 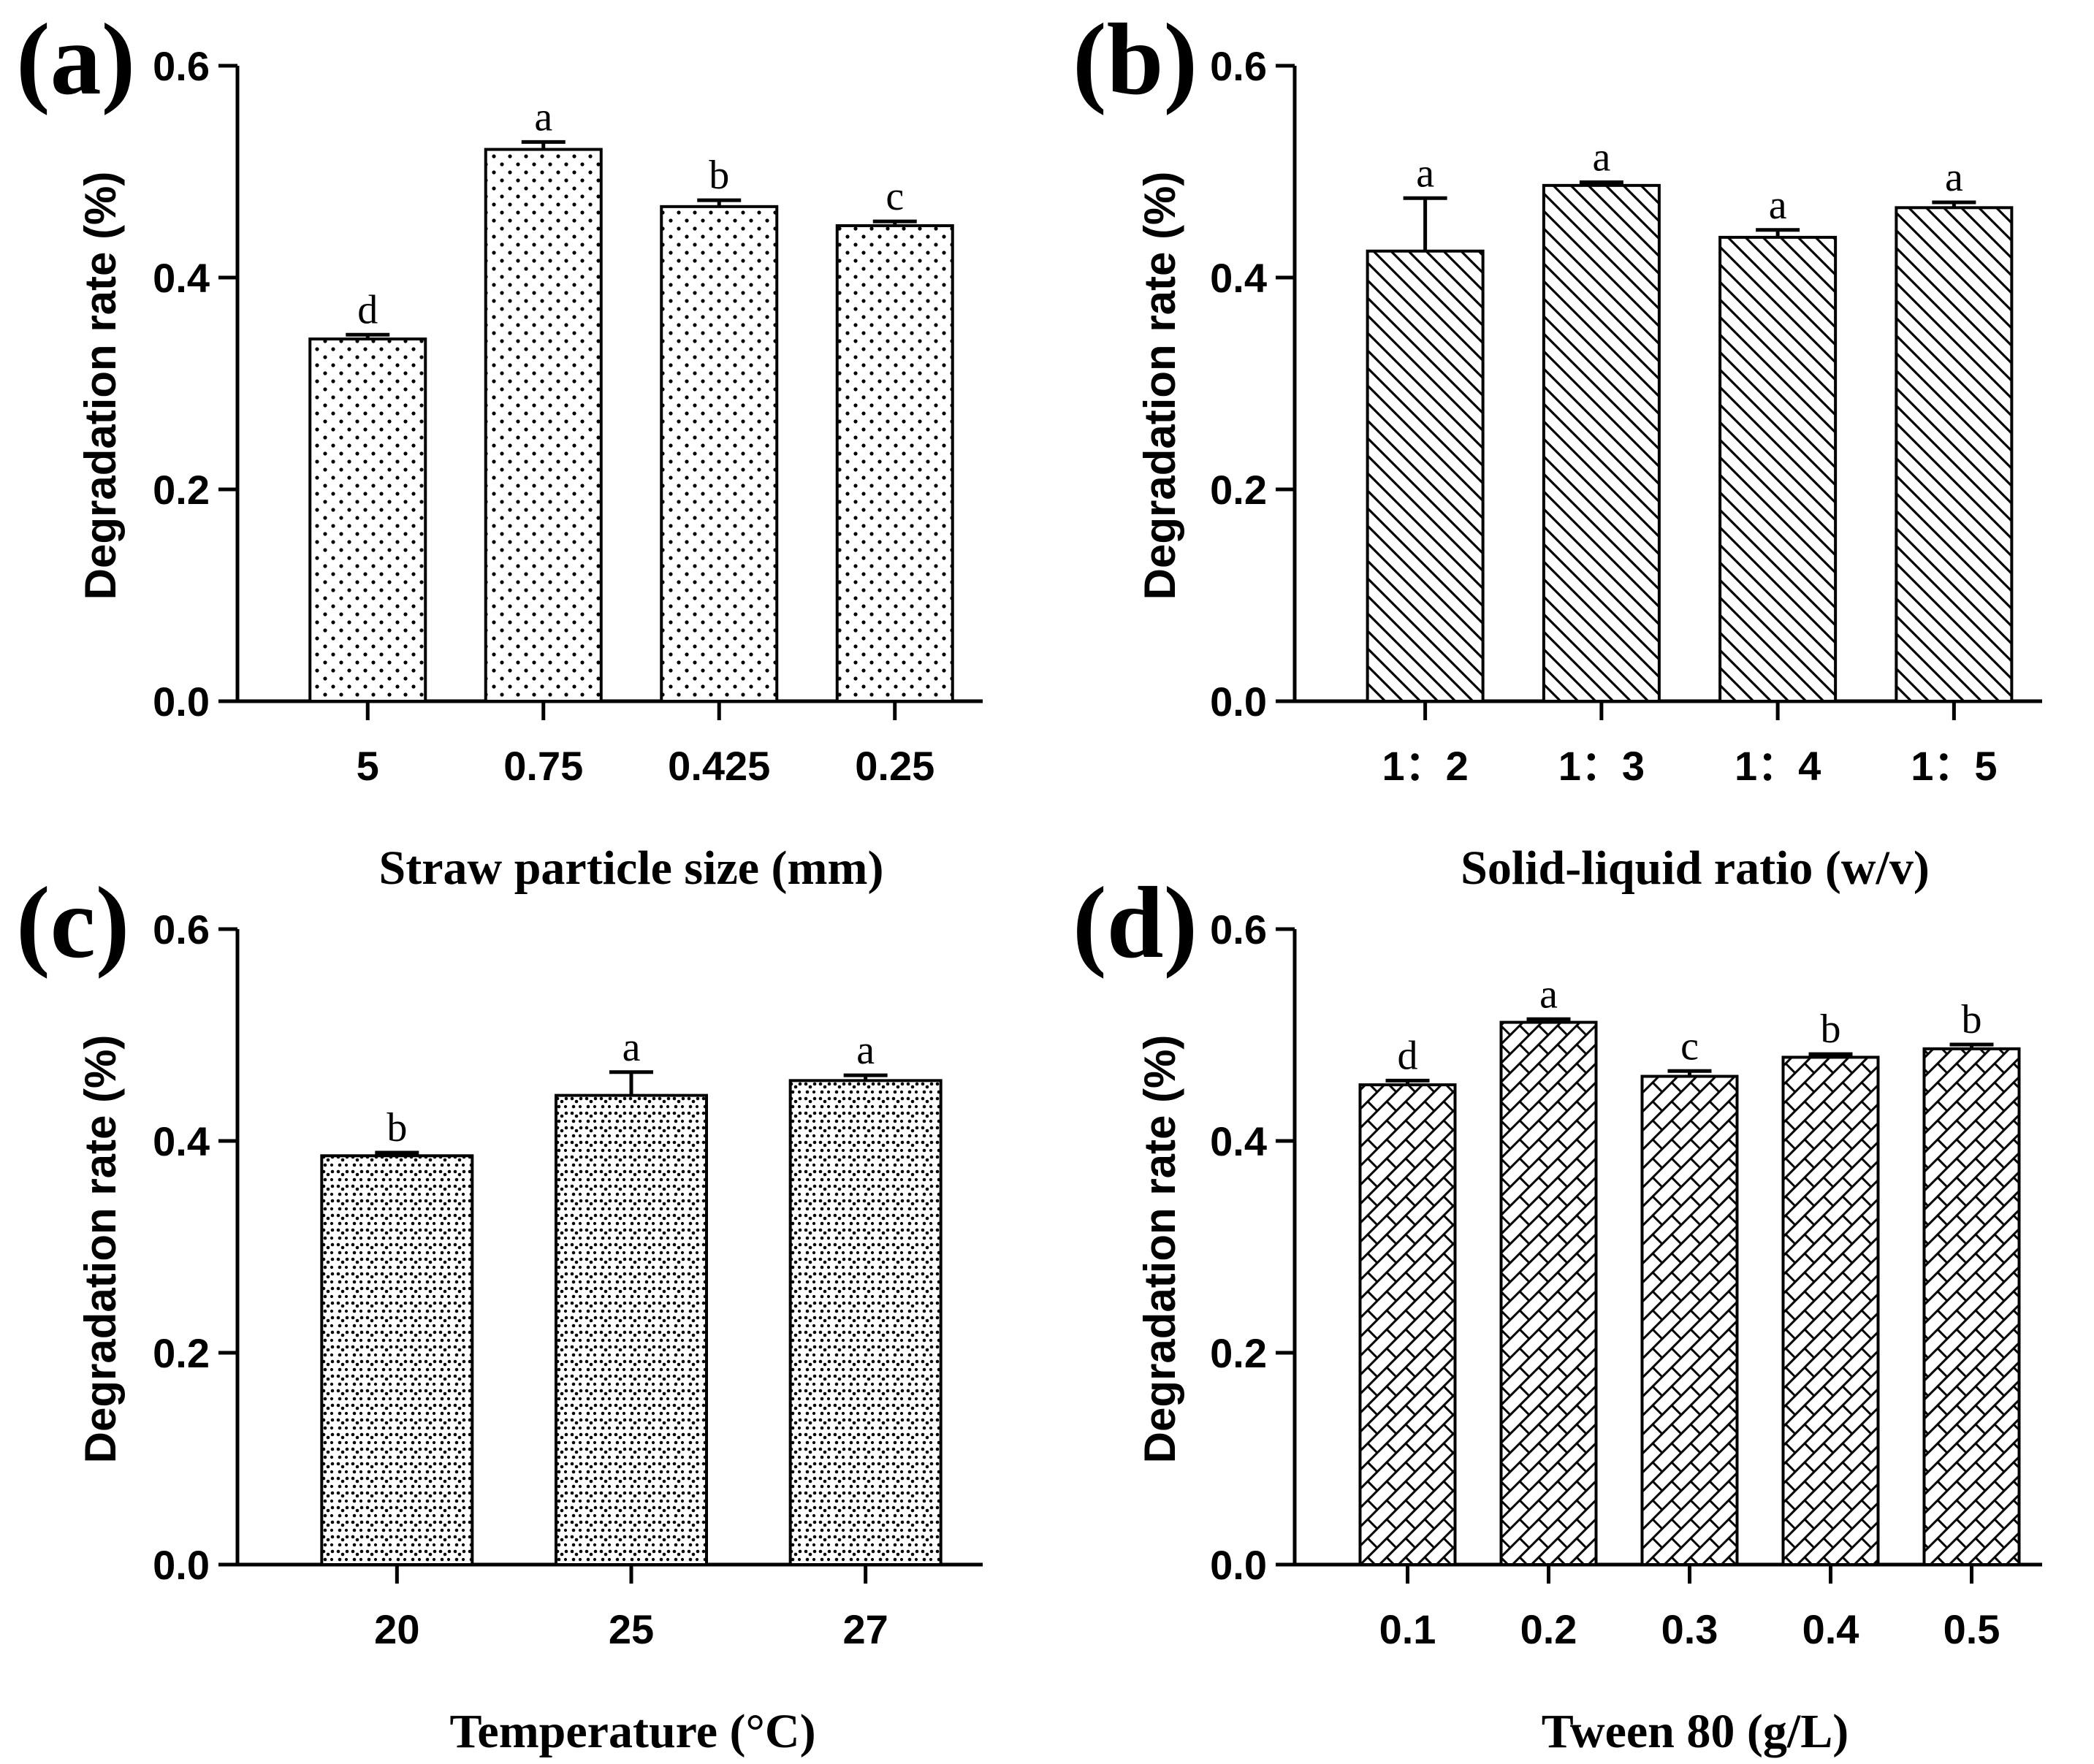 What do you see at coordinates (1695, 1731) in the screenshot?
I see `x-axis-label: Tween 80 (g/L)` at bounding box center [1695, 1731].